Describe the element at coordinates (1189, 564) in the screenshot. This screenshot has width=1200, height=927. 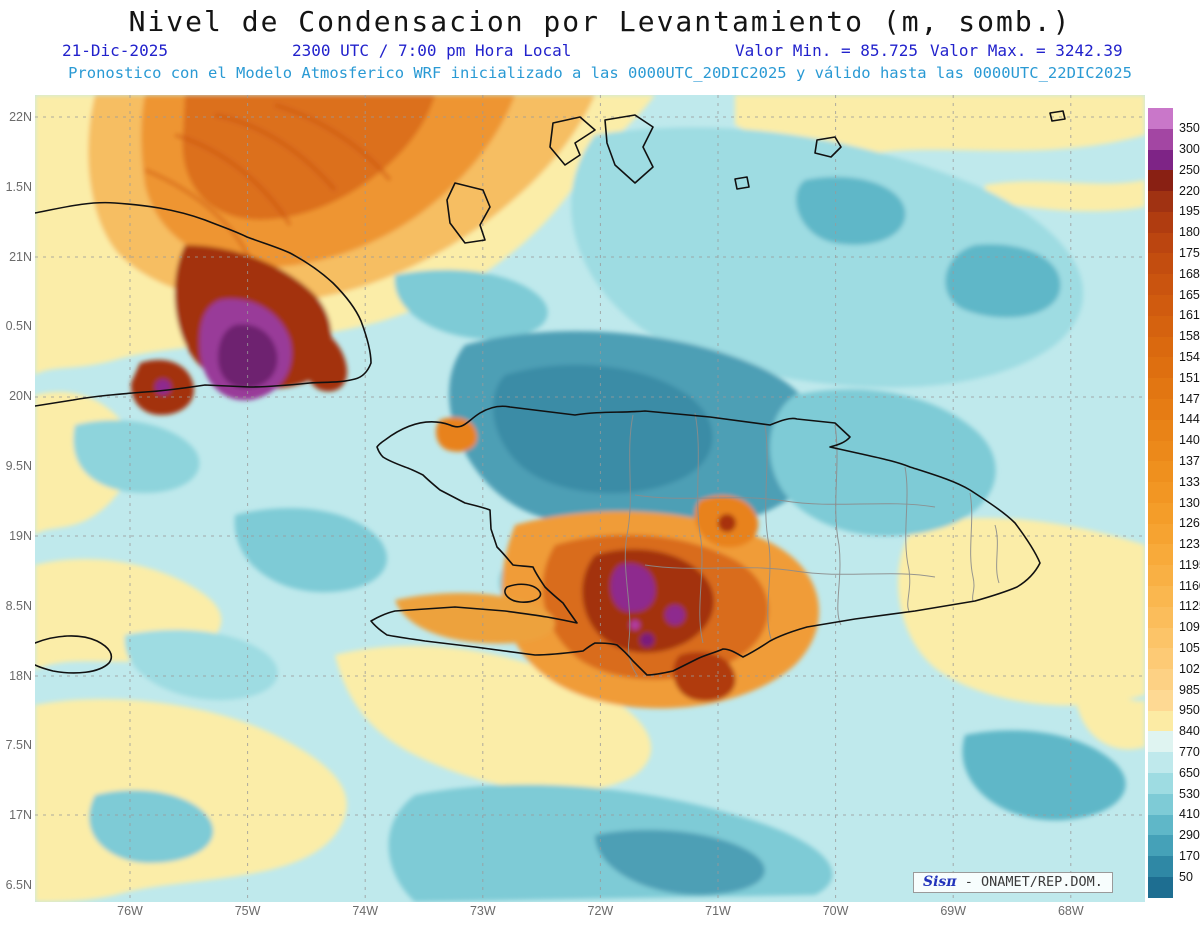
I see `colorbar-tick-label: 1195` at that location.